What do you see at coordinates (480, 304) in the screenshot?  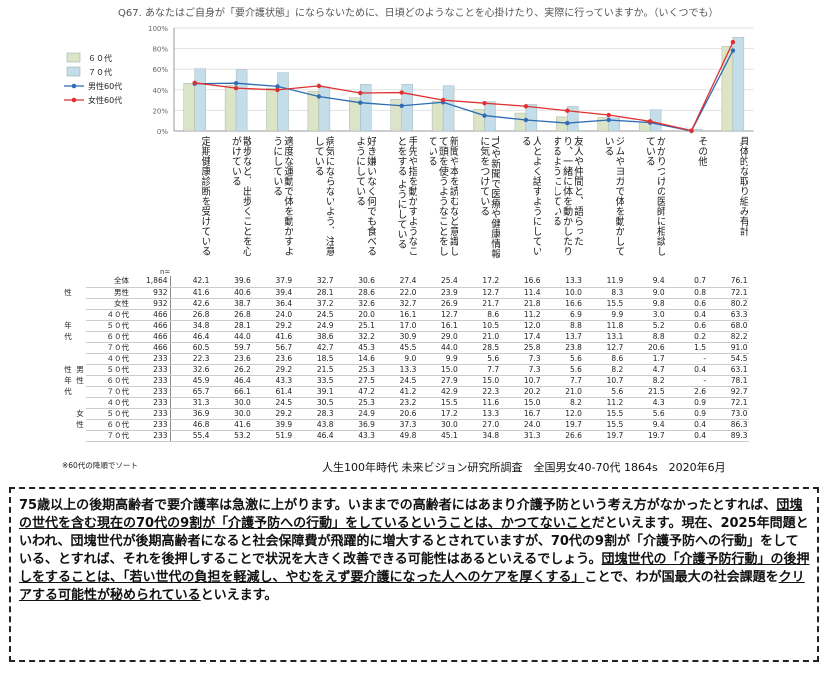 I see `table-cell: 21.7` at bounding box center [480, 304].